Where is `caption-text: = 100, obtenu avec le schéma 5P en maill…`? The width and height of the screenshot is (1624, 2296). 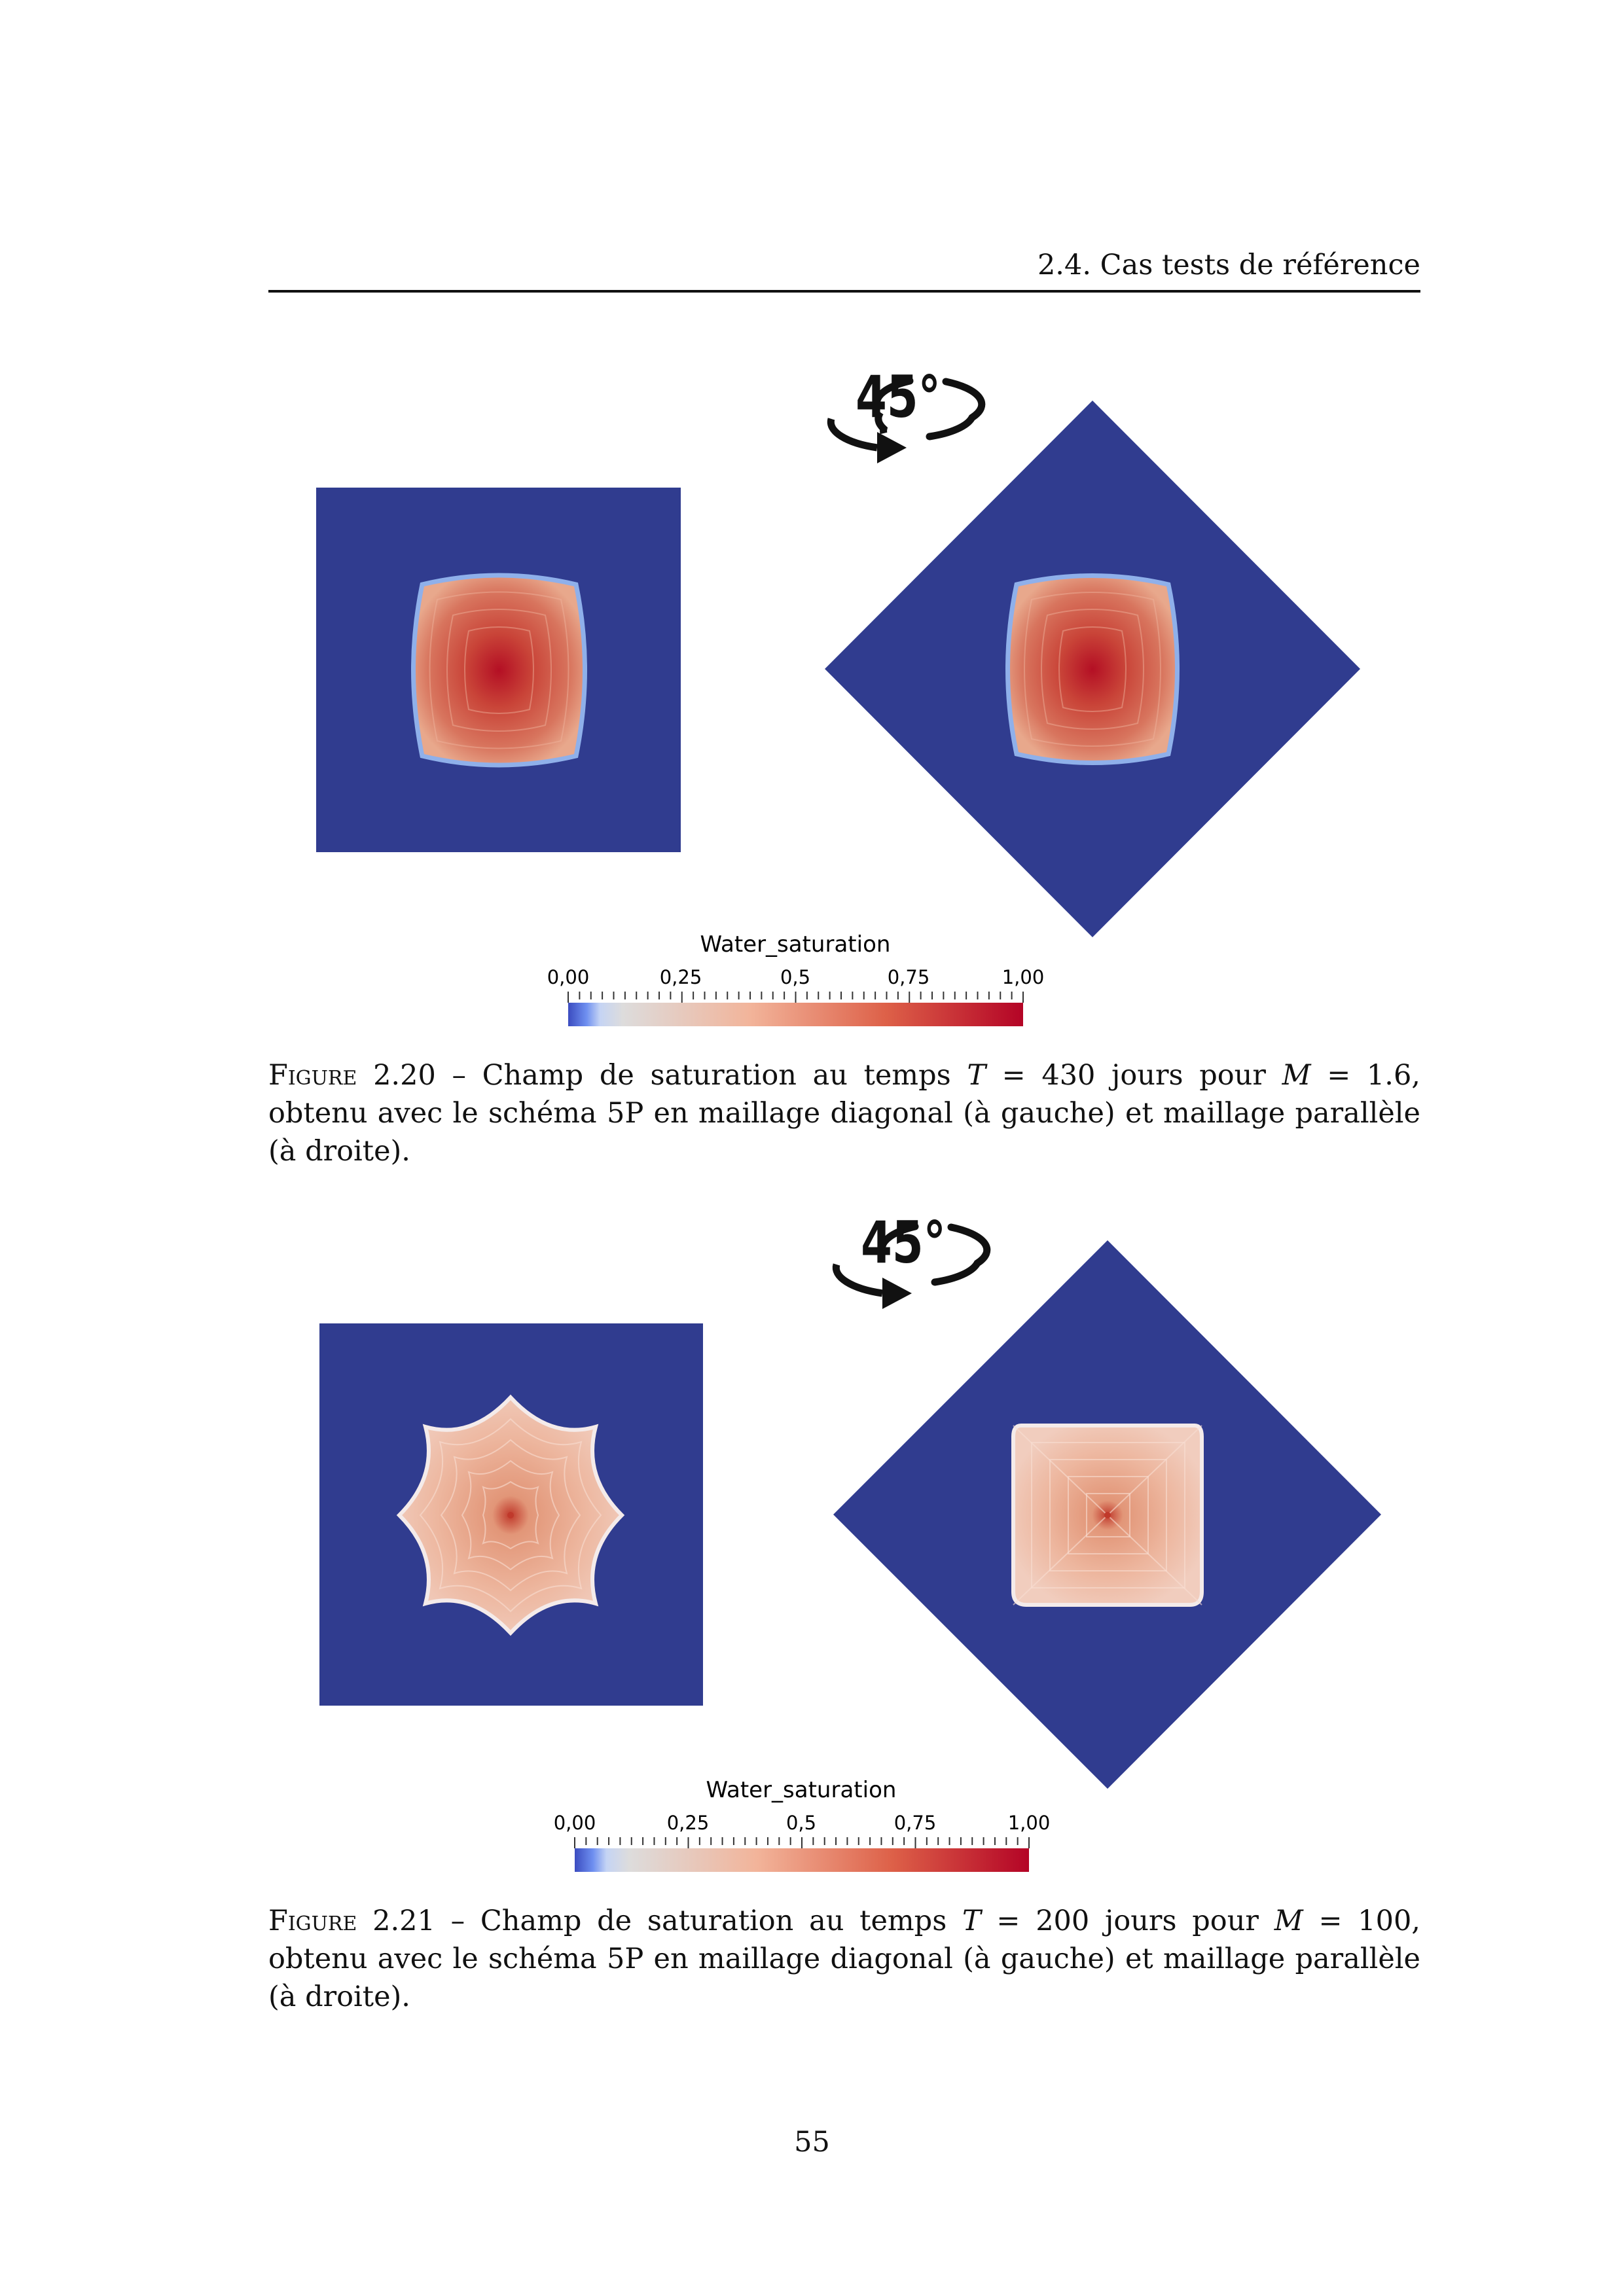
caption-text: = 100, obtenu avec le schéma 5P en maill… is located at coordinates (844, 1959).